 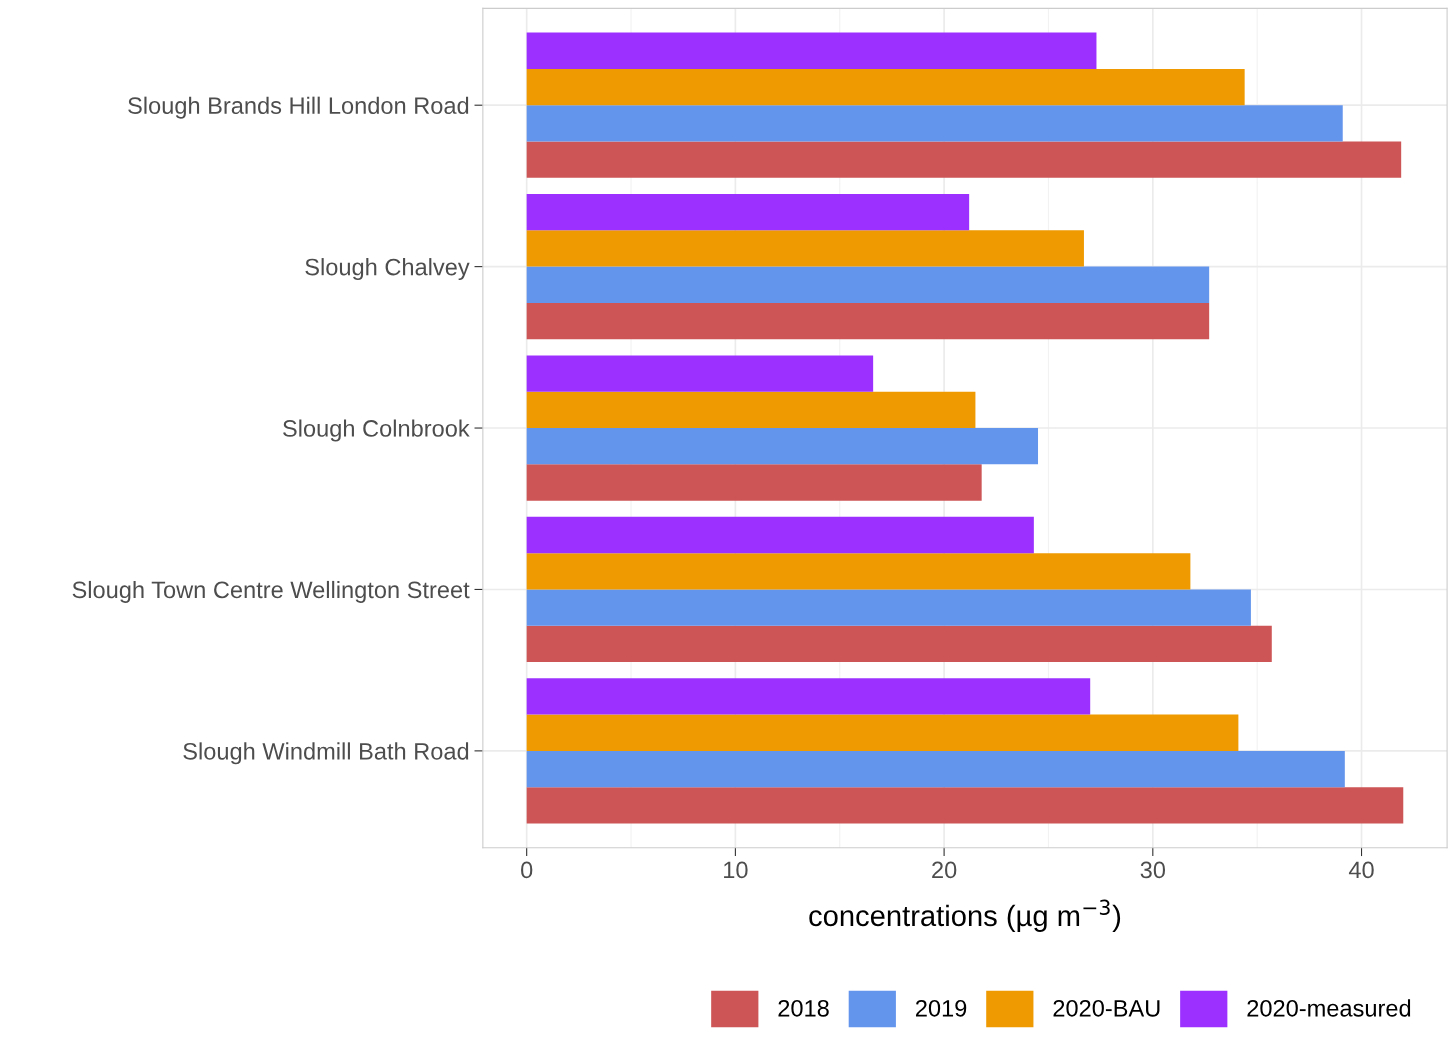 I want to click on x-axis-title: concentrations (µg m$^{−3}$), so click(x=965, y=915).